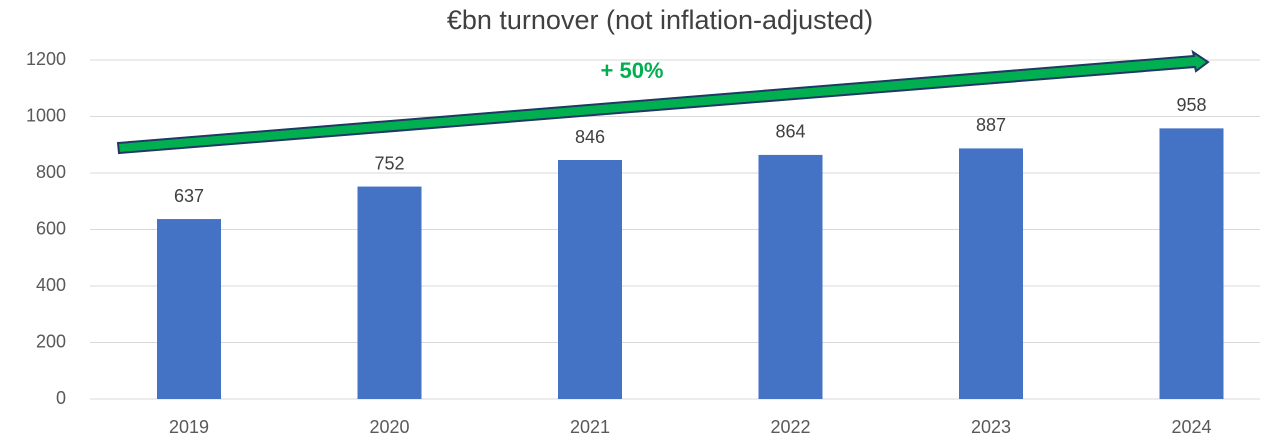  What do you see at coordinates (61, 398) in the screenshot?
I see `y-tick-label: 0` at bounding box center [61, 398].